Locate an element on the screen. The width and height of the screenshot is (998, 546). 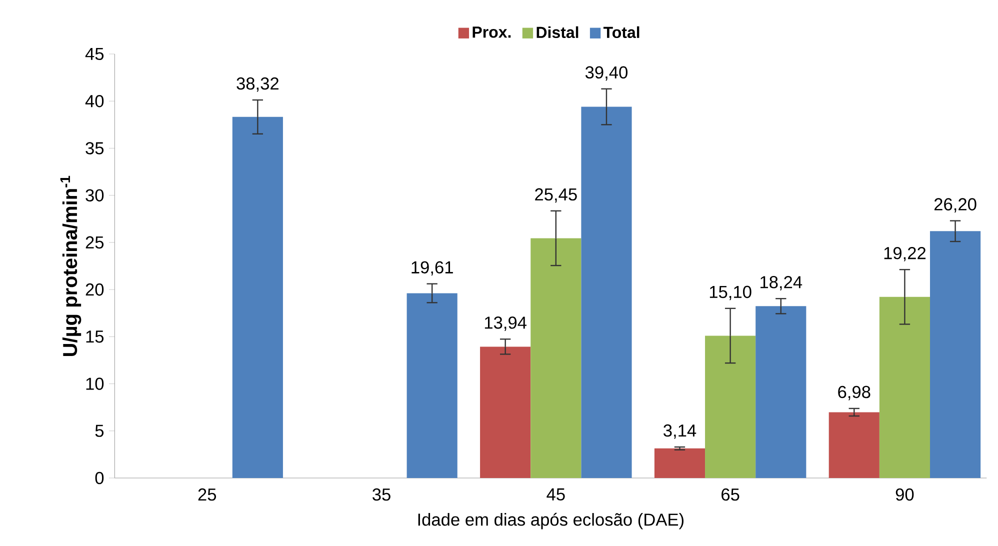
data-label: 39,40 is located at coordinates (606, 73).